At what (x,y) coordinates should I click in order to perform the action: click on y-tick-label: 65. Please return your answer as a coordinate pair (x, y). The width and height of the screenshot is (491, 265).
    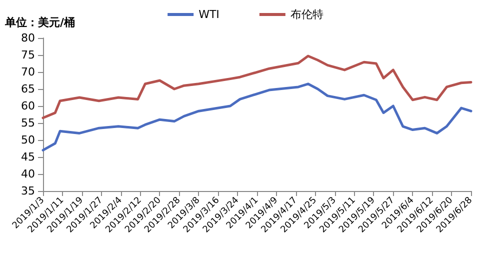
    Looking at the image, I should click on (28, 89).